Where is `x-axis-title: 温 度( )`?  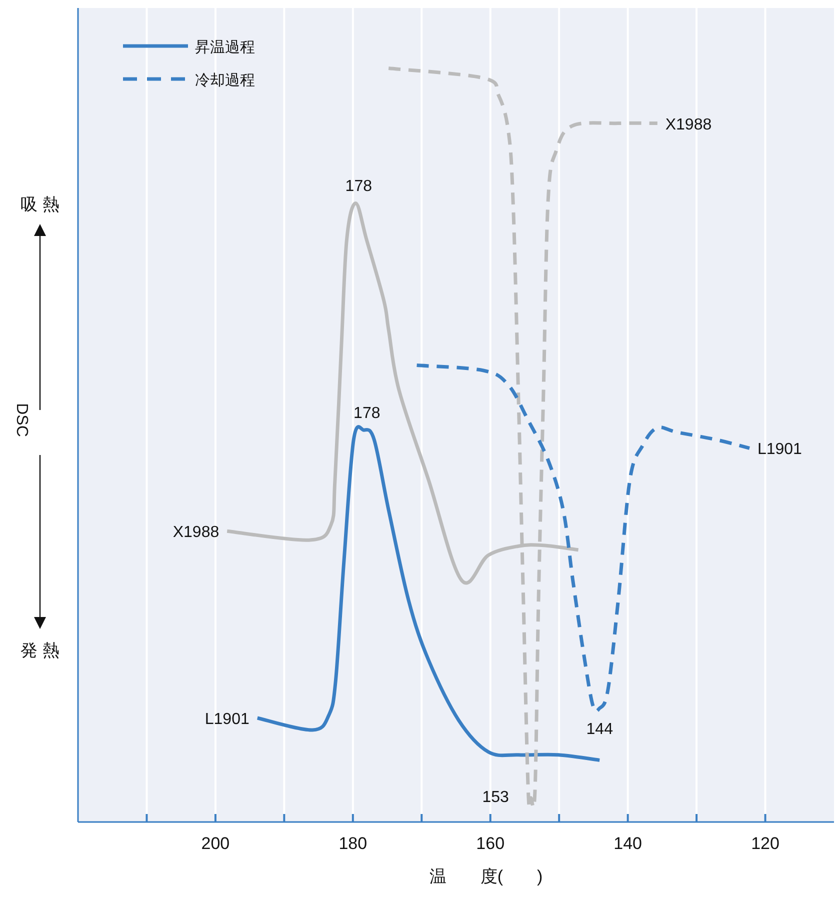 x-axis-title: 温 度( ) is located at coordinates (486, 876).